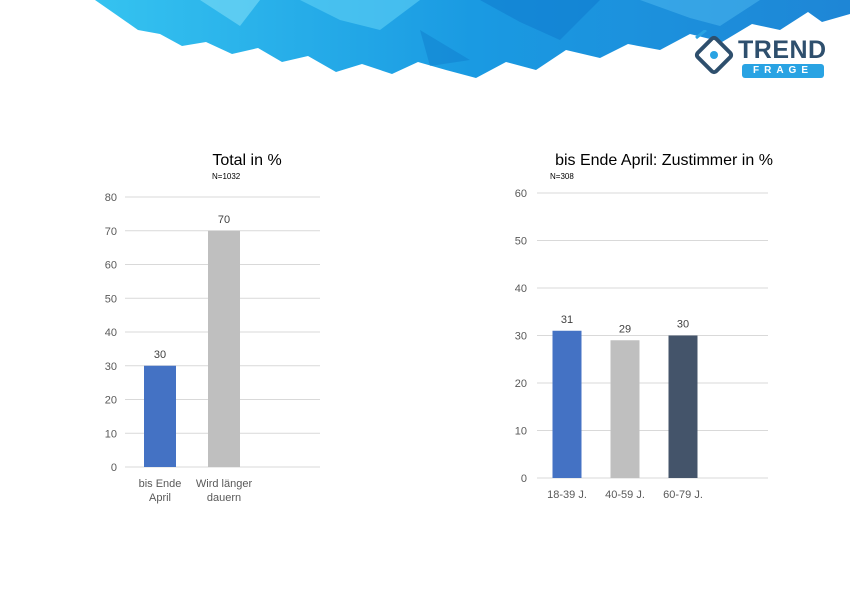 This screenshot has width=850, height=600. I want to click on data-label: 31, so click(567, 320).